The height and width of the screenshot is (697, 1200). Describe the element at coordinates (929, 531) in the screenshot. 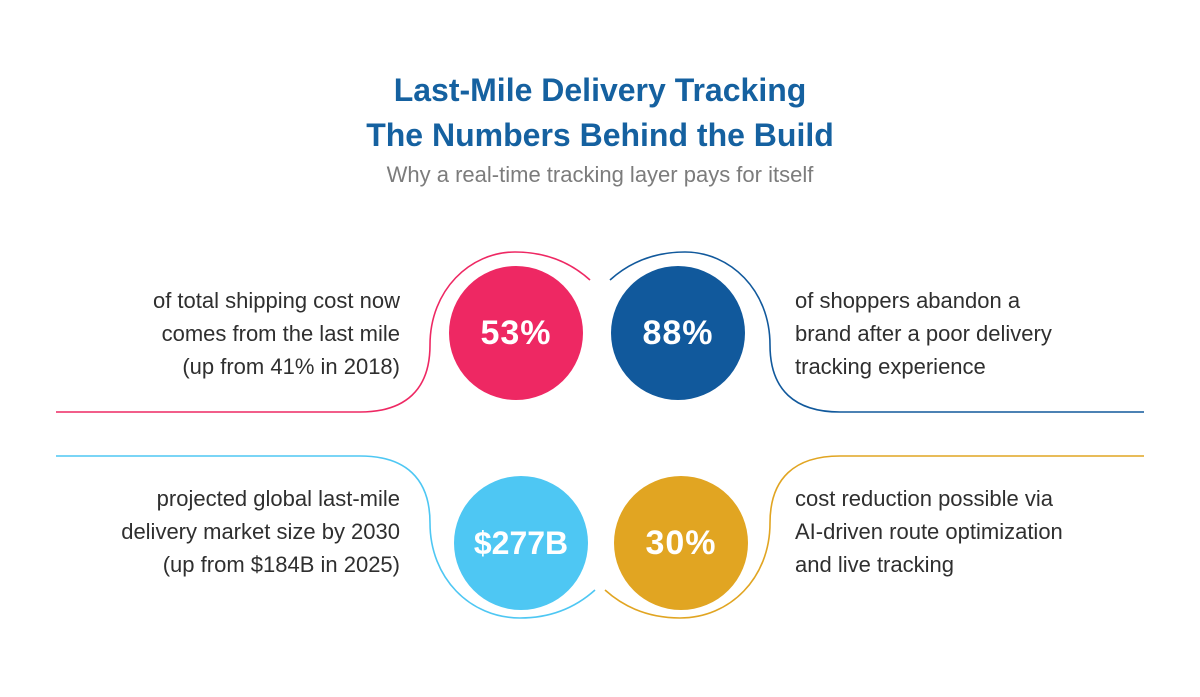

I see `desc-line: AI-driven route optimization` at that location.